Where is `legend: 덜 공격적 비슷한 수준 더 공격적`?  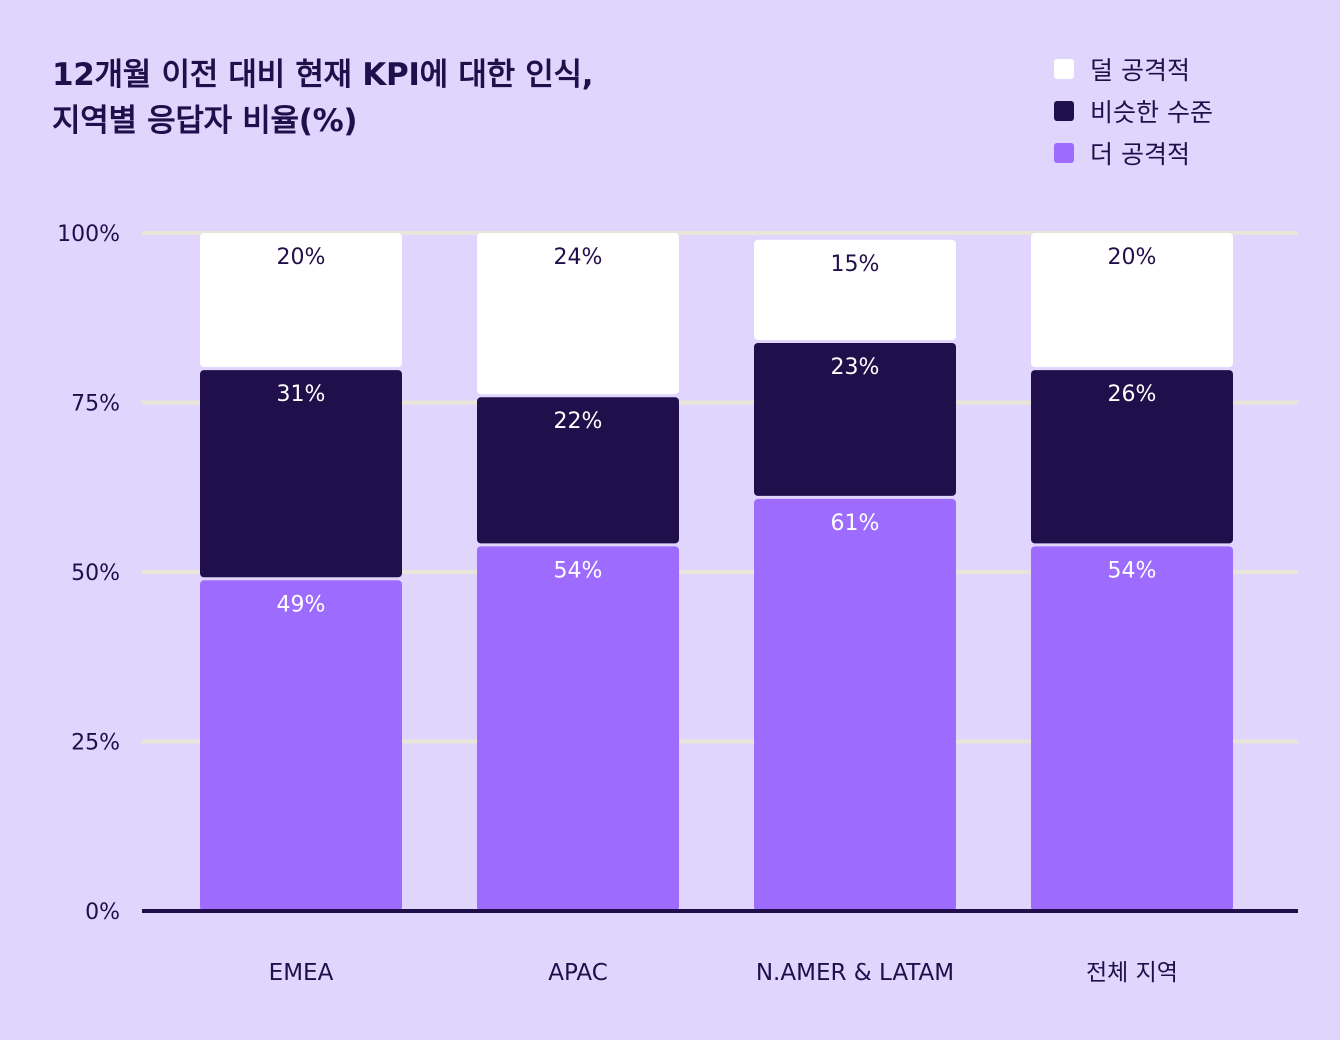
legend: 덜 공격적 비슷한 수준 더 공격적 is located at coordinates (1133, 111).